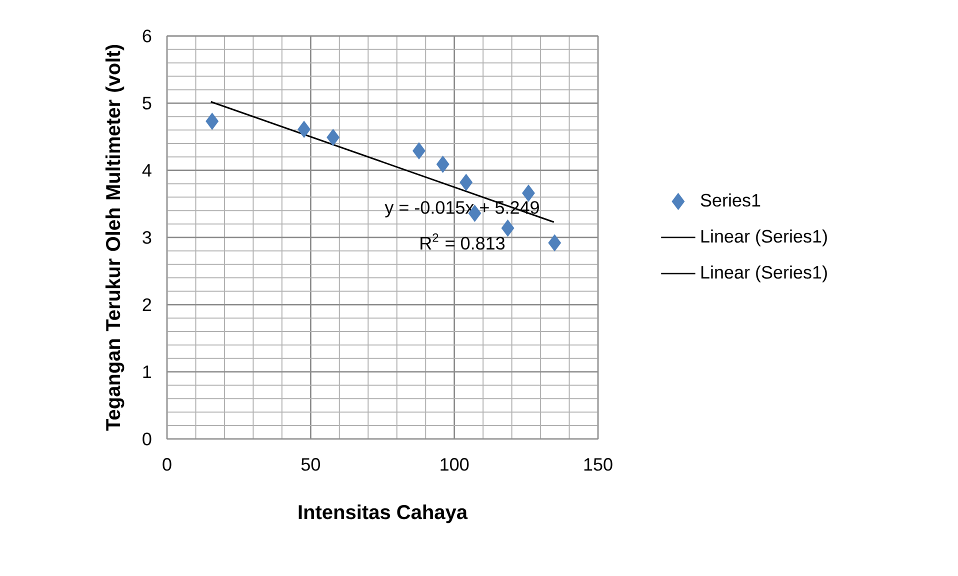 The image size is (958, 576). What do you see at coordinates (454, 464) in the screenshot?
I see `x-tick-label: 100` at bounding box center [454, 464].